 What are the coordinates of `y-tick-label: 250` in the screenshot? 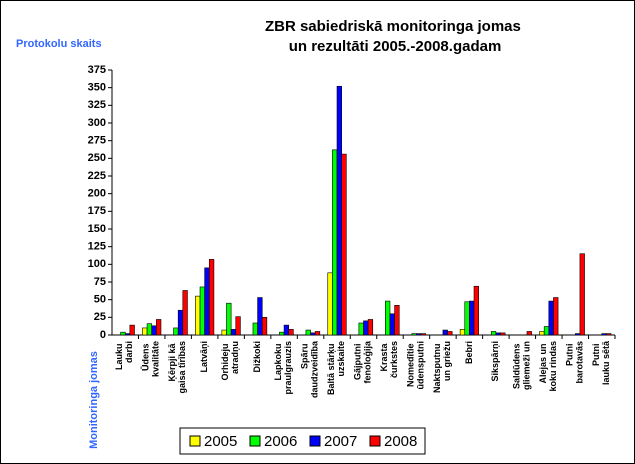 It's located at (97, 158).